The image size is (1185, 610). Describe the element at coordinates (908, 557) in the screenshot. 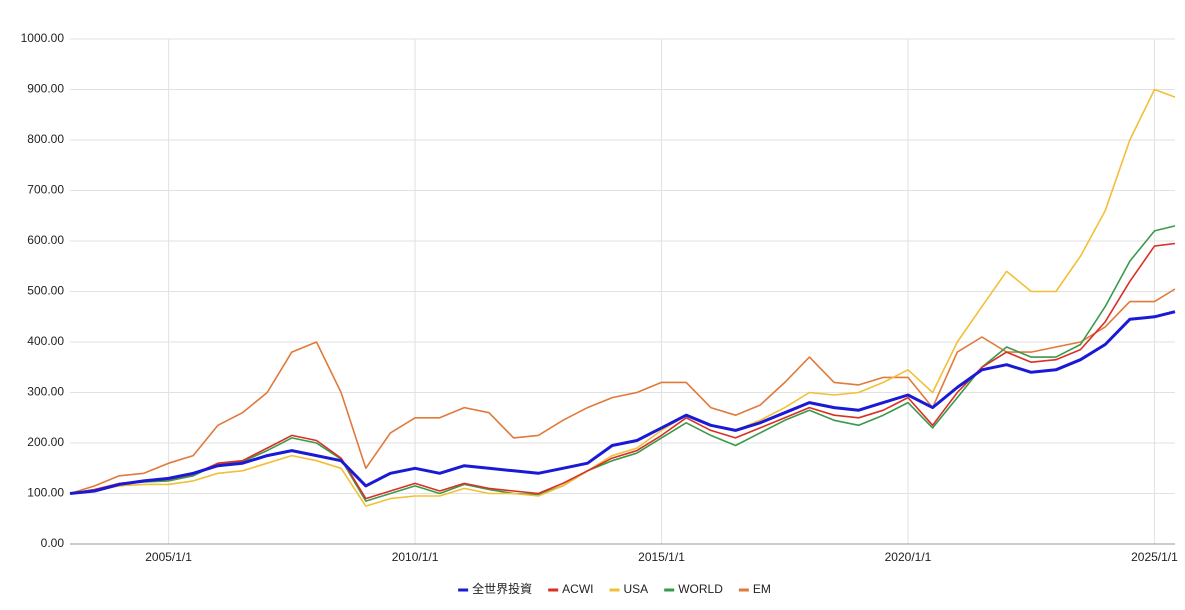

I see `x-tick-label: 2020/1/1` at that location.